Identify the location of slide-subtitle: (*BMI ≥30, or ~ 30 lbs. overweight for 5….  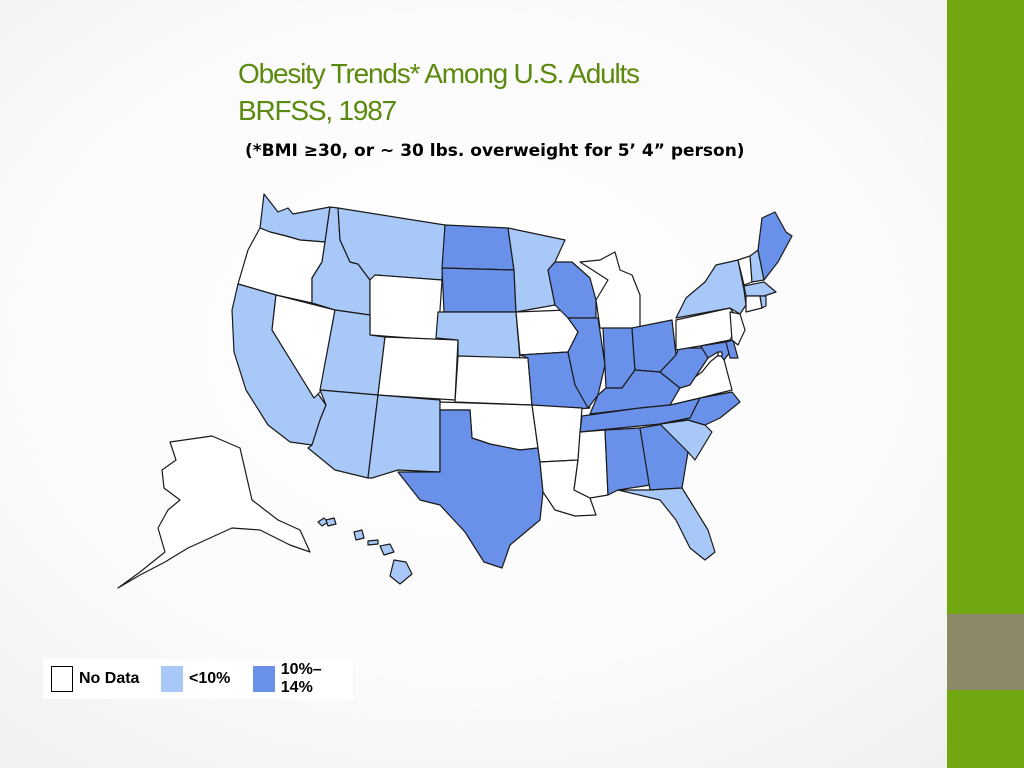
(495, 151).